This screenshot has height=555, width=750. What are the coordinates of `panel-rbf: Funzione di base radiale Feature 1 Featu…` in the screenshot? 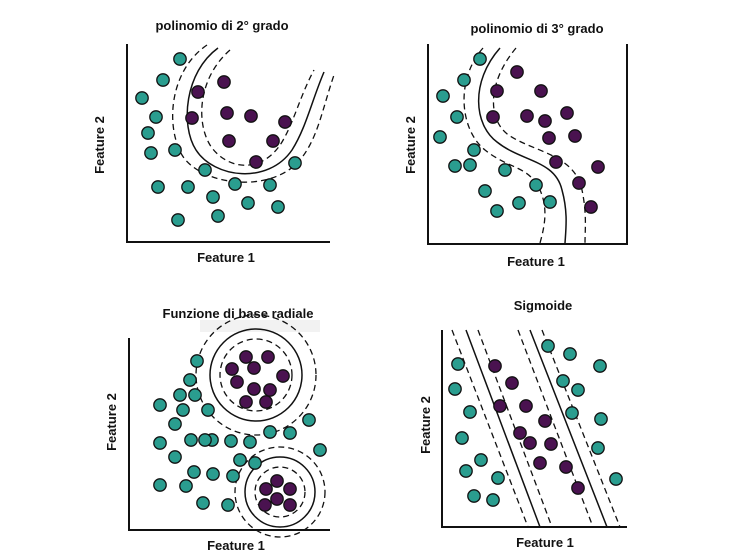 It's located at (217, 429).